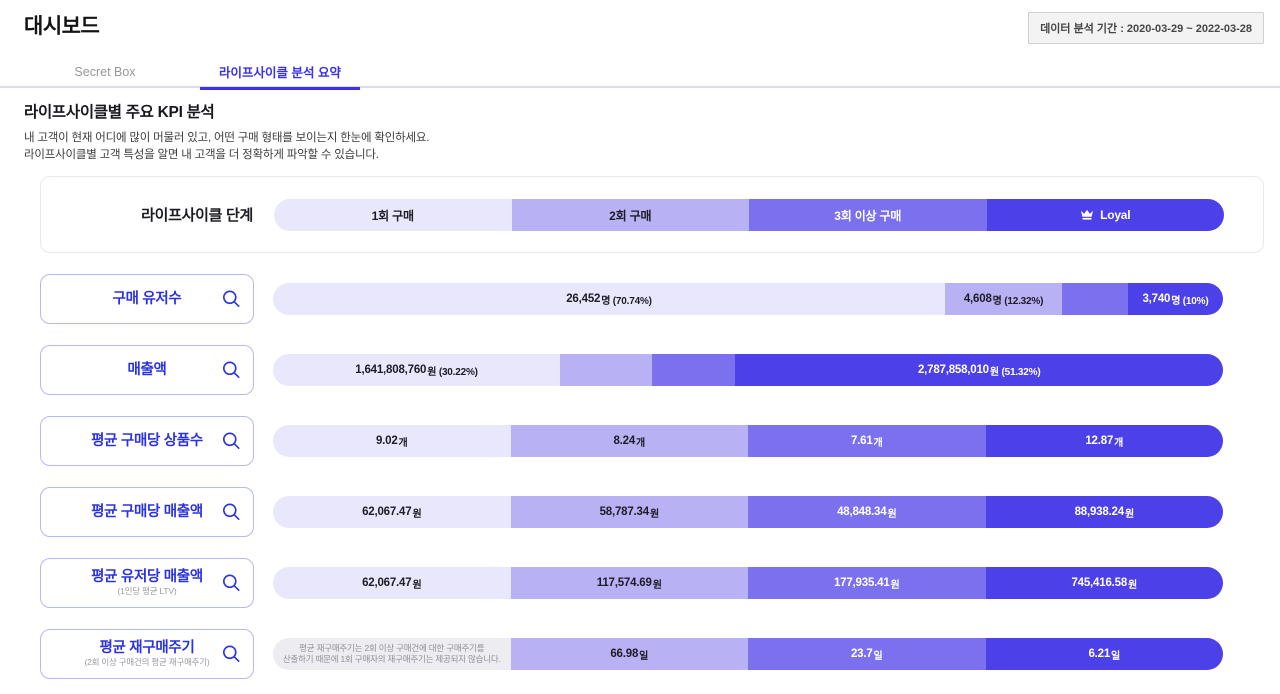  I want to click on bar-segment: 66.98 일, so click(629, 654).